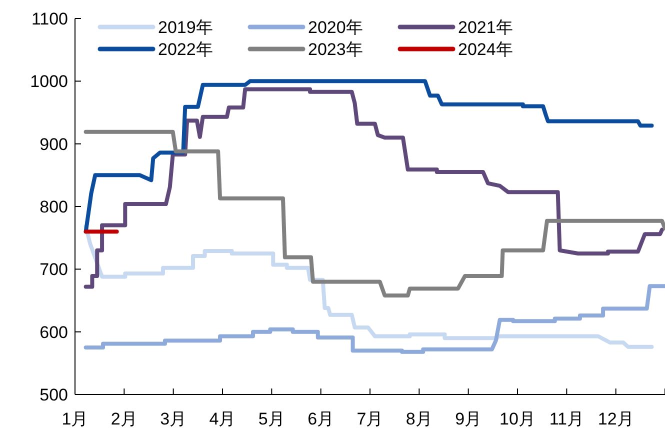 The width and height of the screenshot is (665, 439). Describe the element at coordinates (468, 419) in the screenshot. I see `x-tick-label: 9月` at that location.